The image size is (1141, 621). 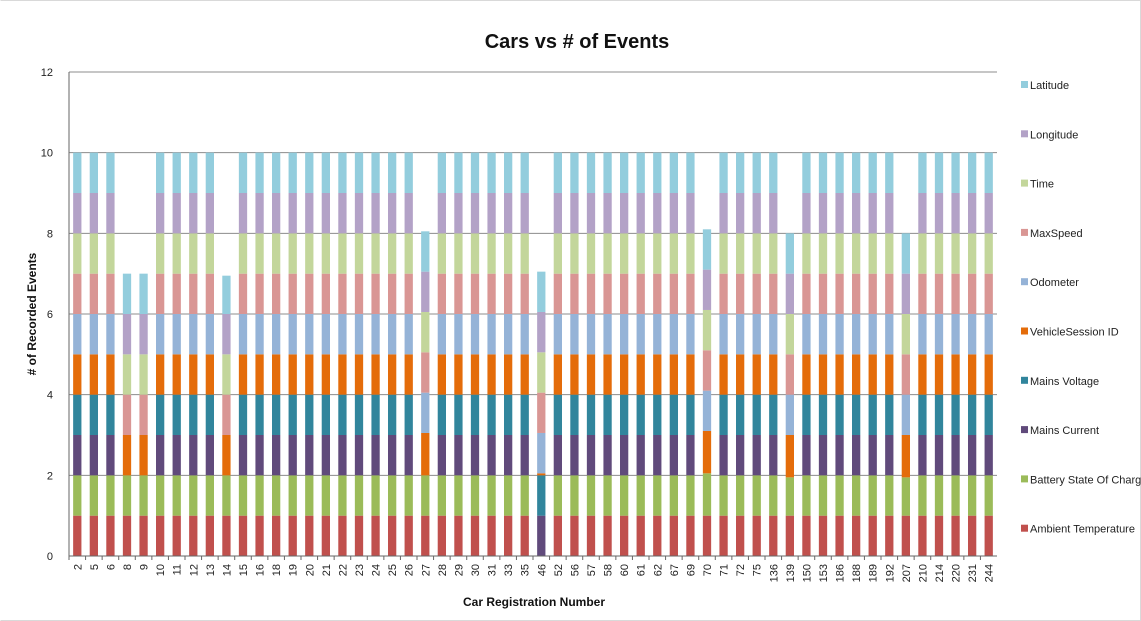 I want to click on x-tick-label: 22, so click(x=343, y=570).